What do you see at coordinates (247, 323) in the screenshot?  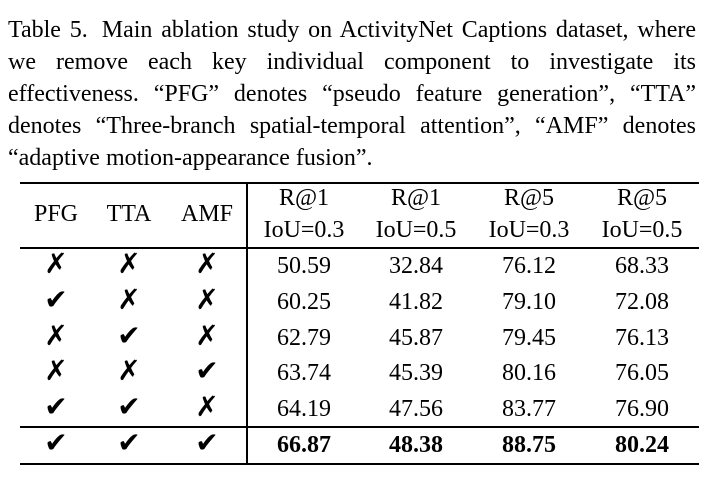 I see `column-divider` at bounding box center [247, 323].